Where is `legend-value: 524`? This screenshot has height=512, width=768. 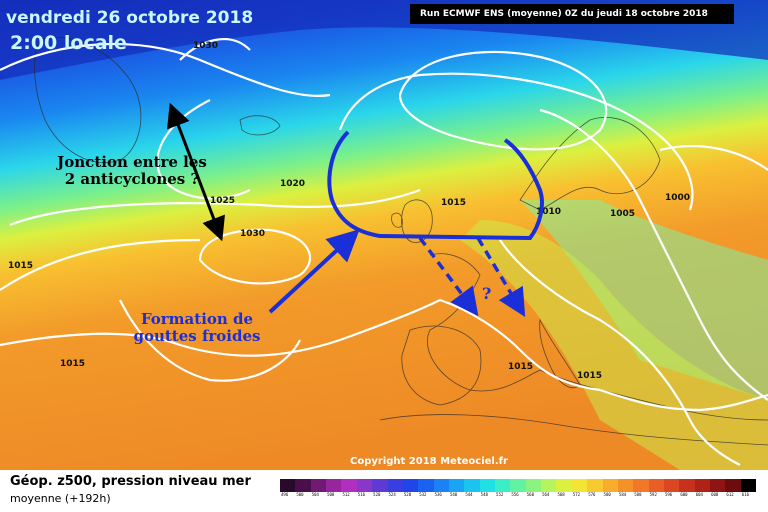
legend-value: 524 is located at coordinates (392, 494).